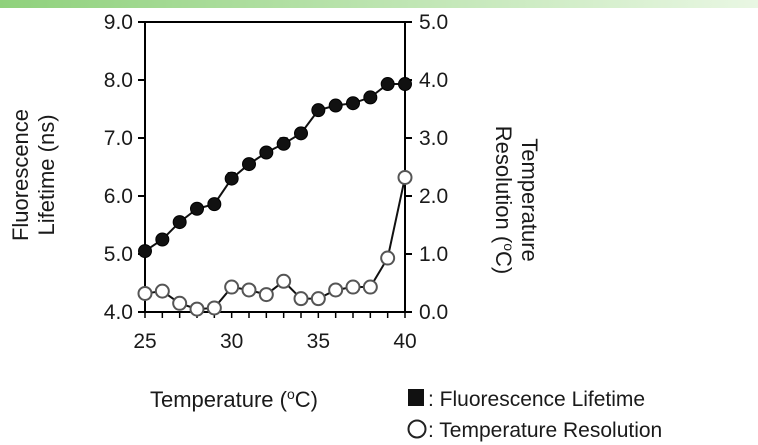  I want to click on right-y-axis-title: Temperature Resolution (oC), so click(516, 200).